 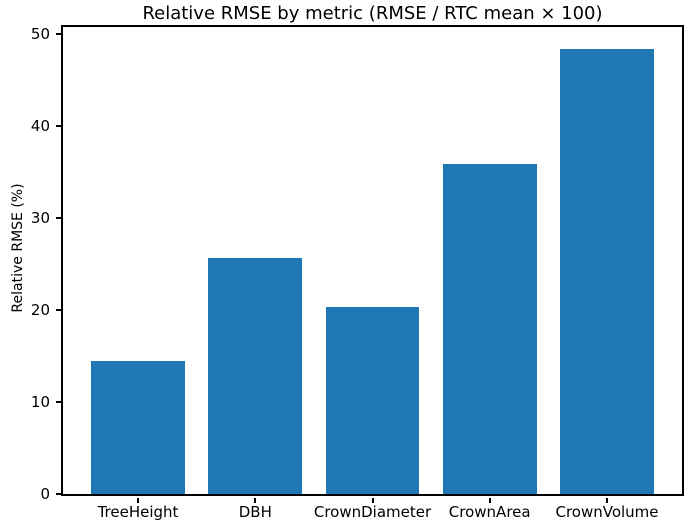 What do you see at coordinates (40, 310) in the screenshot?
I see `y-tick-label: 20` at bounding box center [40, 310].